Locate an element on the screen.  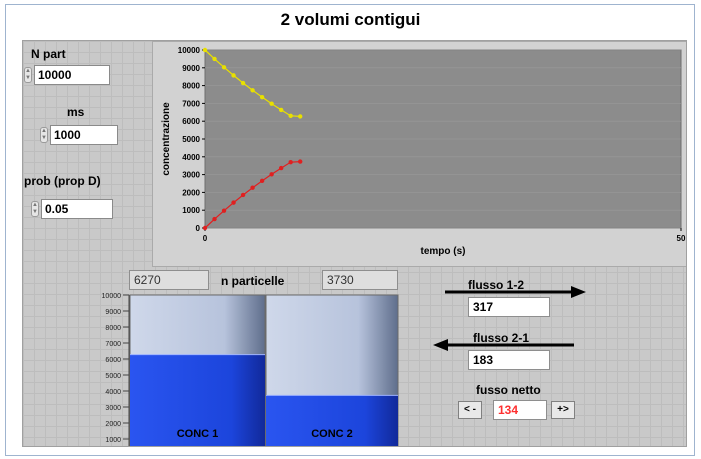
increment-button: +> is located at coordinates (563, 410).